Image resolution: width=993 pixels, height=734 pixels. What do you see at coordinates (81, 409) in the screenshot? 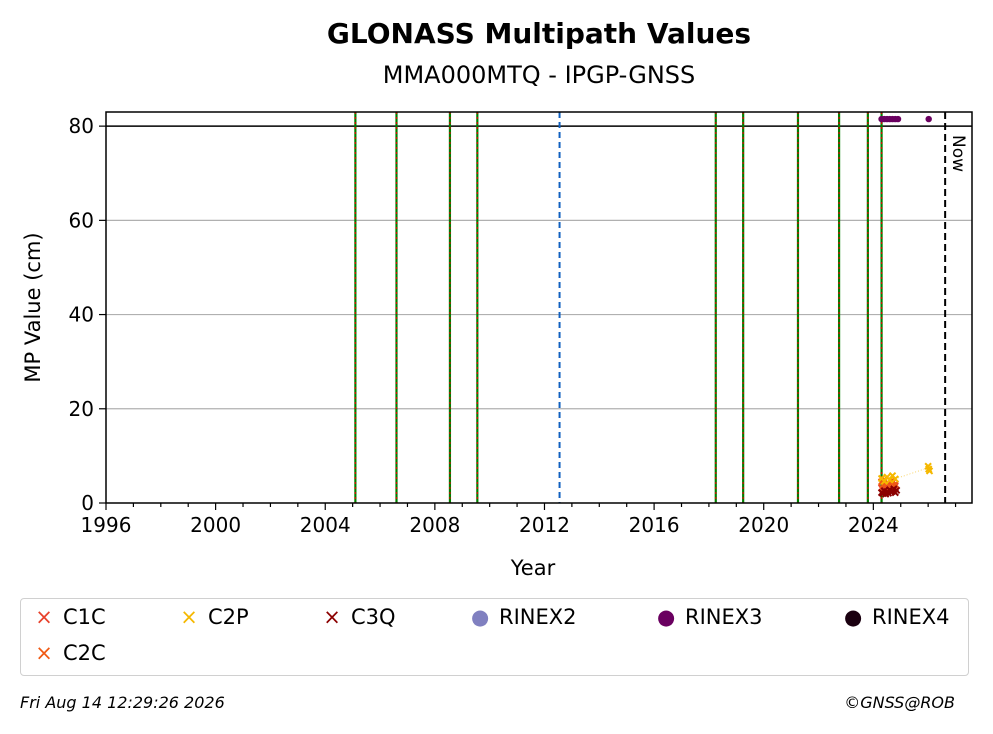
I see `y-tick-label: 20` at bounding box center [81, 409].